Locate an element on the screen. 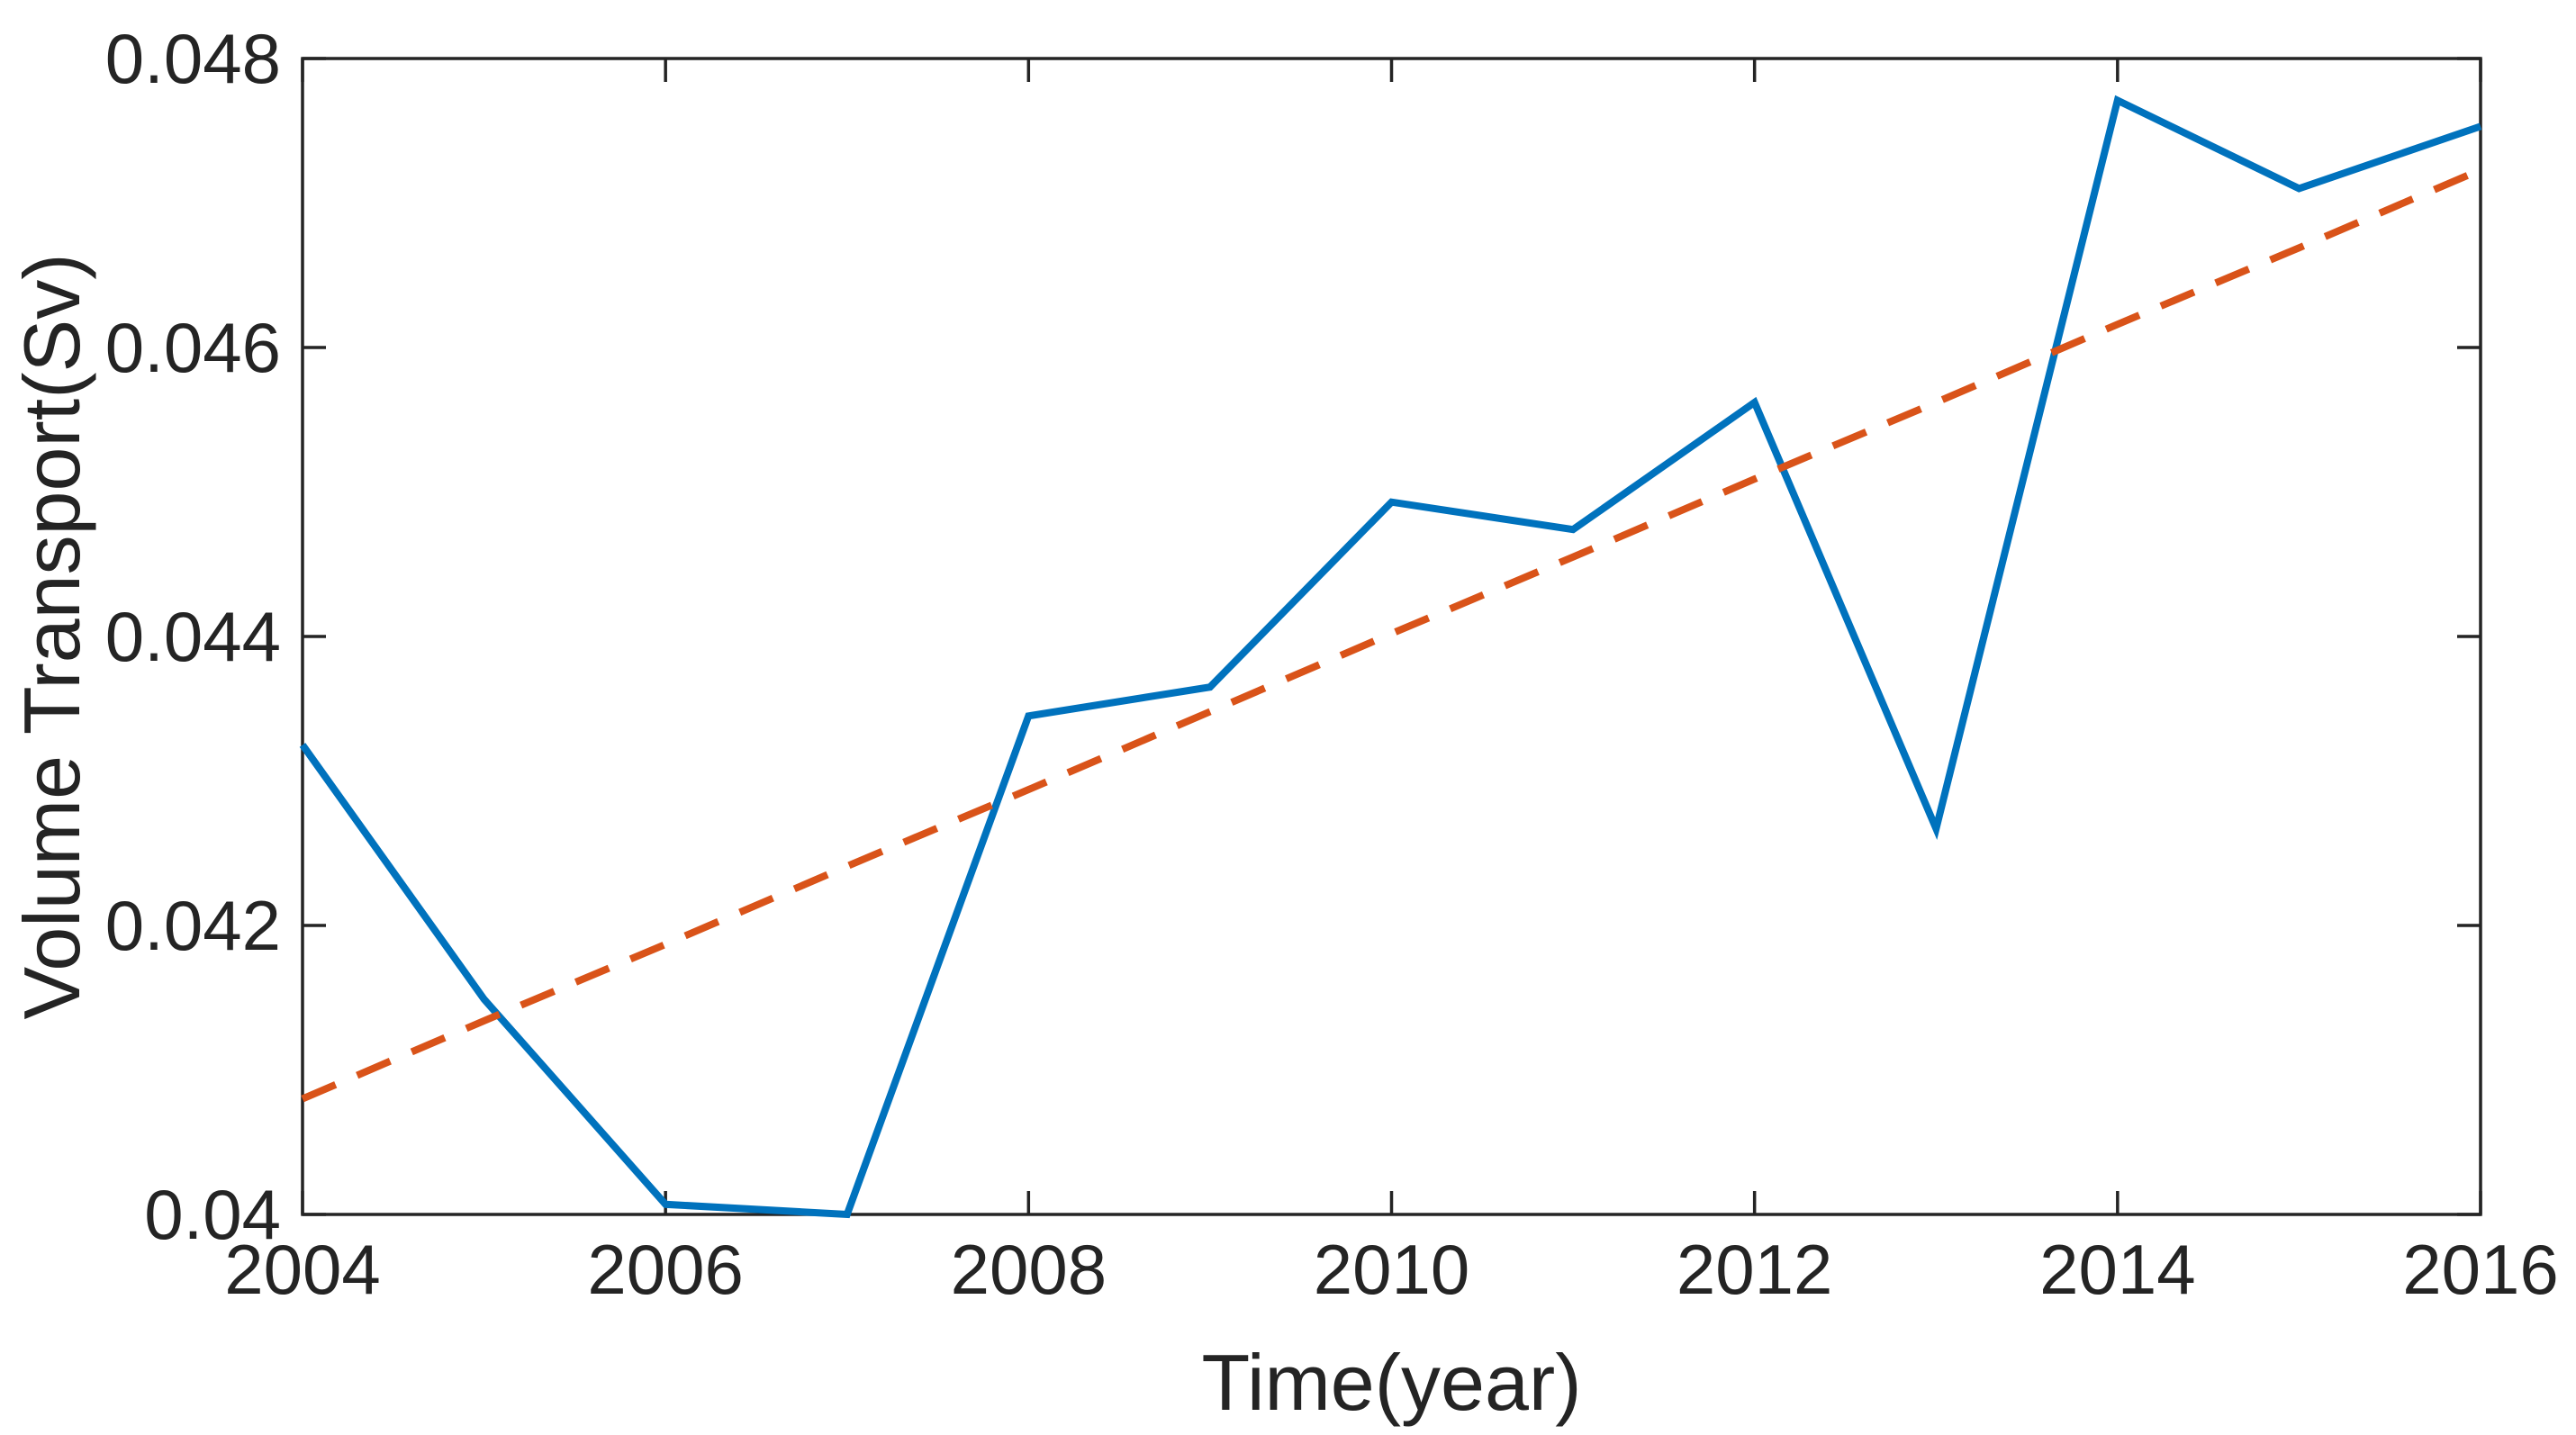 Image resolution: width=2576 pixels, height=1435 pixels. y-tick-label: 0.042 is located at coordinates (193, 926).